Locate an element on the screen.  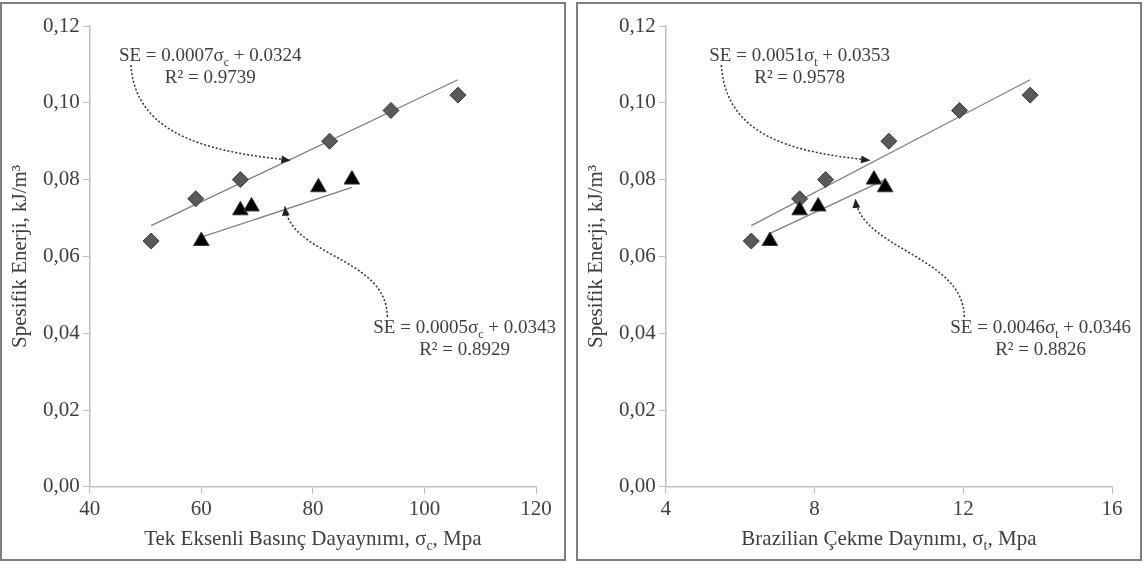
x-tick-label: 16 is located at coordinates (1112, 507).